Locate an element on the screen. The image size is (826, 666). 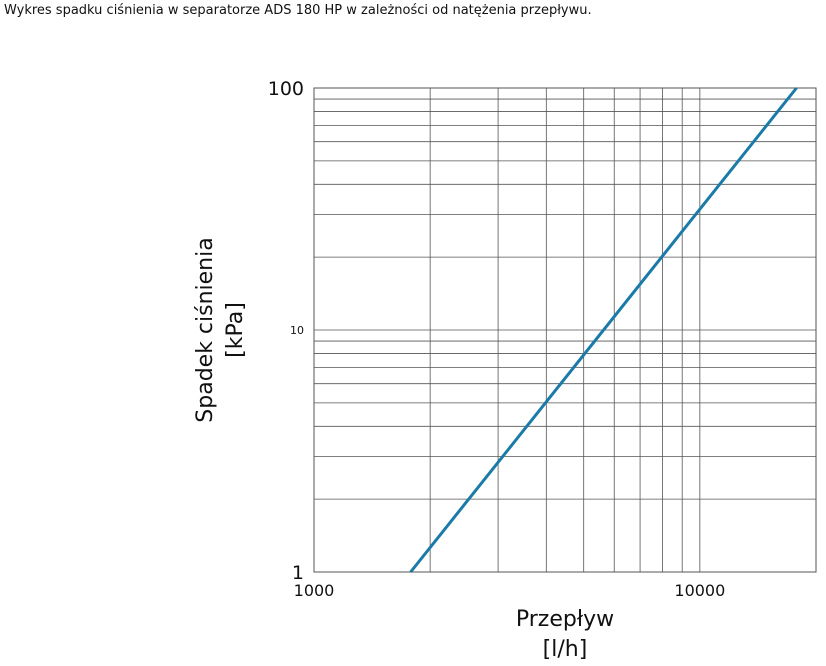
x-axis-title: [l/h] is located at coordinates (565, 649).